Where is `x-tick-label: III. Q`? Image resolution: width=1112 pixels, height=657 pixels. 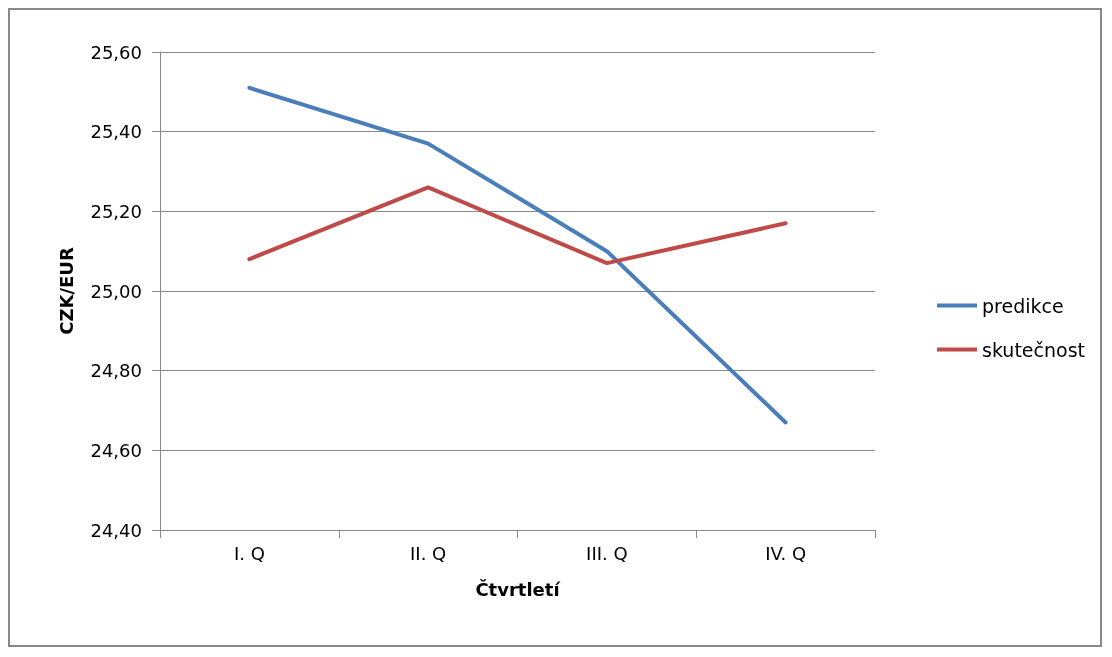 x-tick-label: III. Q is located at coordinates (607, 553).